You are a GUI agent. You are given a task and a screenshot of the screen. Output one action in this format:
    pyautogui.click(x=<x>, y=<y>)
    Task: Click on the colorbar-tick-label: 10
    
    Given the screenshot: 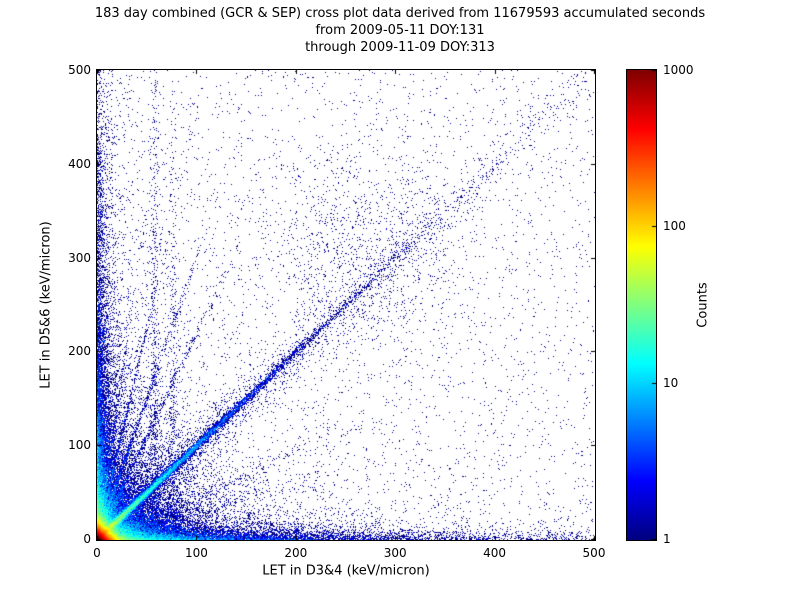 What is the action you would take?
    pyautogui.click(x=671, y=382)
    